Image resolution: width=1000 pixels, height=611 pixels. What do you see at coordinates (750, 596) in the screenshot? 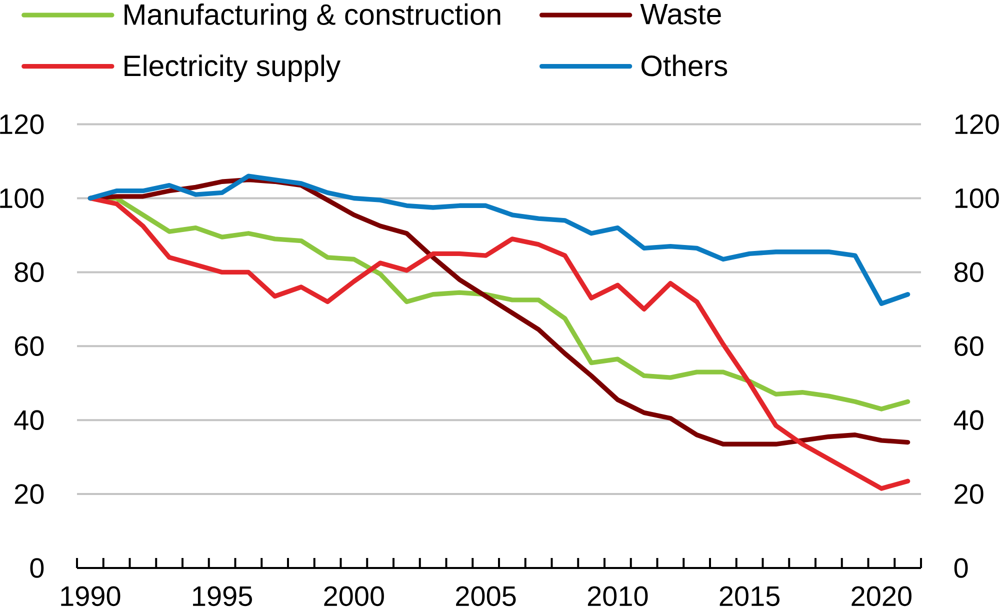
I see `x-tick-label: 2015` at bounding box center [750, 596].